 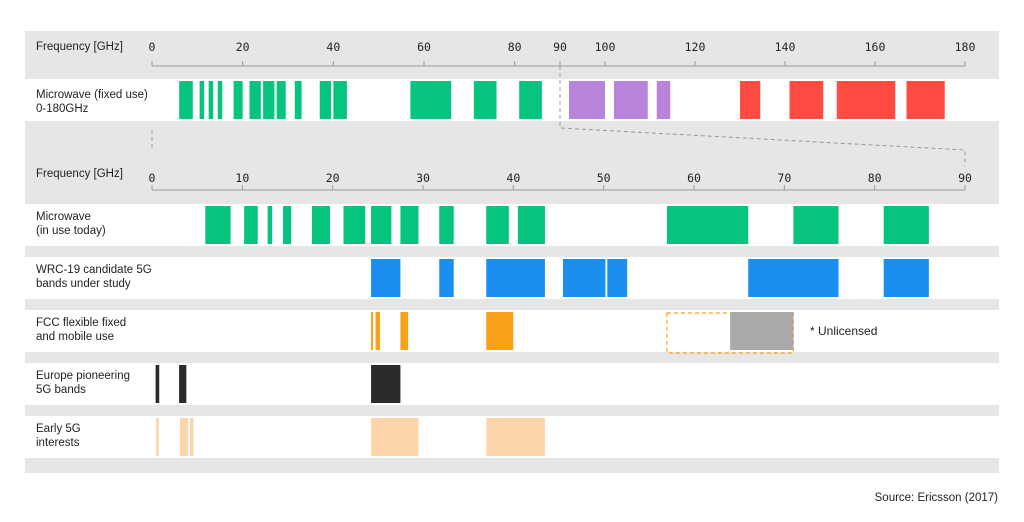 I want to click on row-label: interests, so click(x=58, y=443).